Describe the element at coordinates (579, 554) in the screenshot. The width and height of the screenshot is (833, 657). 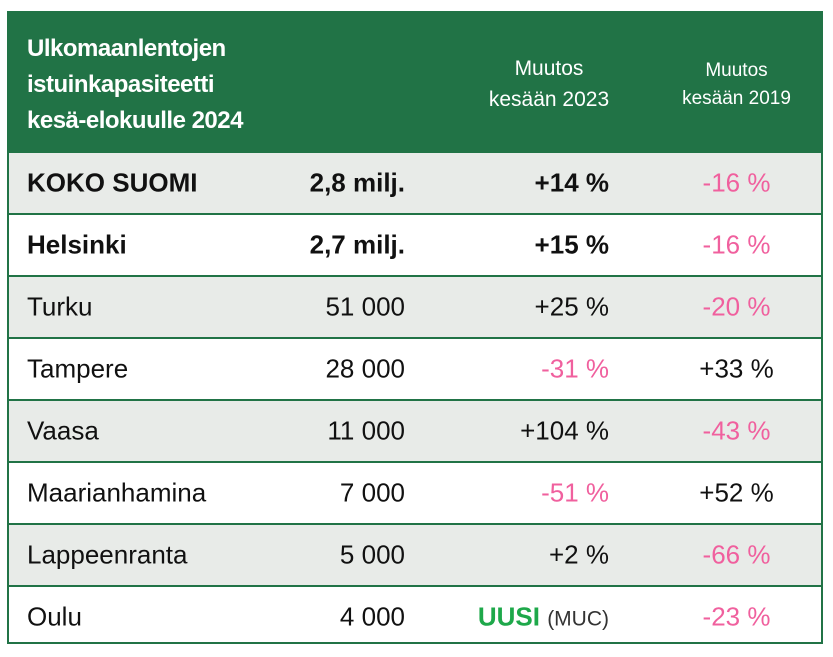
I see `change-2023-cell: +2 %` at that location.